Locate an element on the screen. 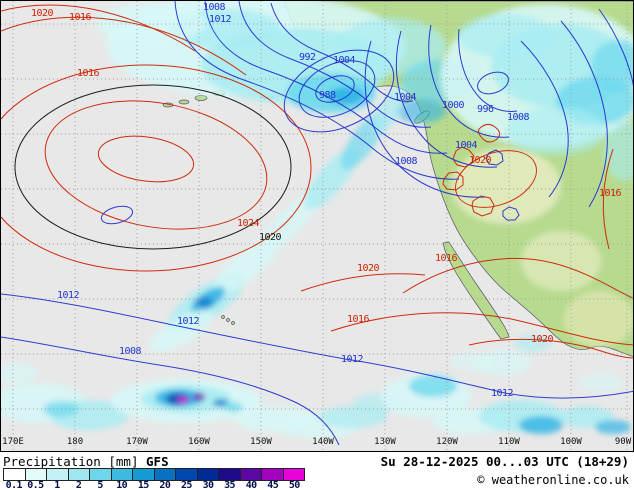  product-title: Precipitation [mm] GFS is located at coordinates (86, 461).